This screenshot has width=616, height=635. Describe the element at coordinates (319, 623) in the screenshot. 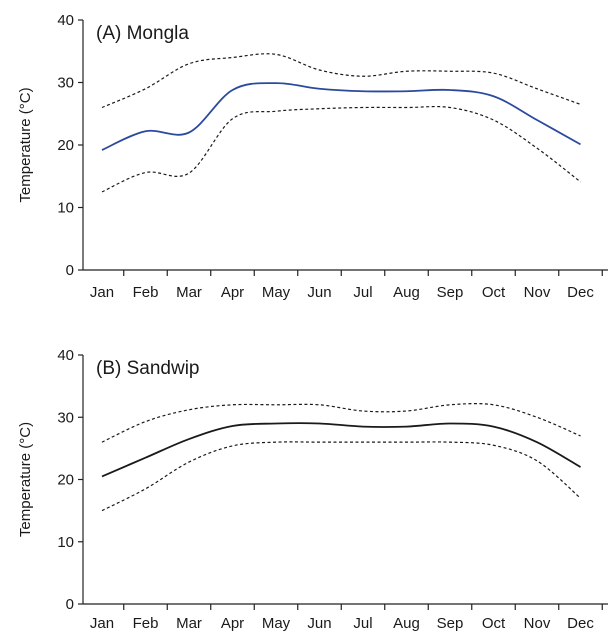

I see `panel-b-x-tick-label: Jun` at that location.